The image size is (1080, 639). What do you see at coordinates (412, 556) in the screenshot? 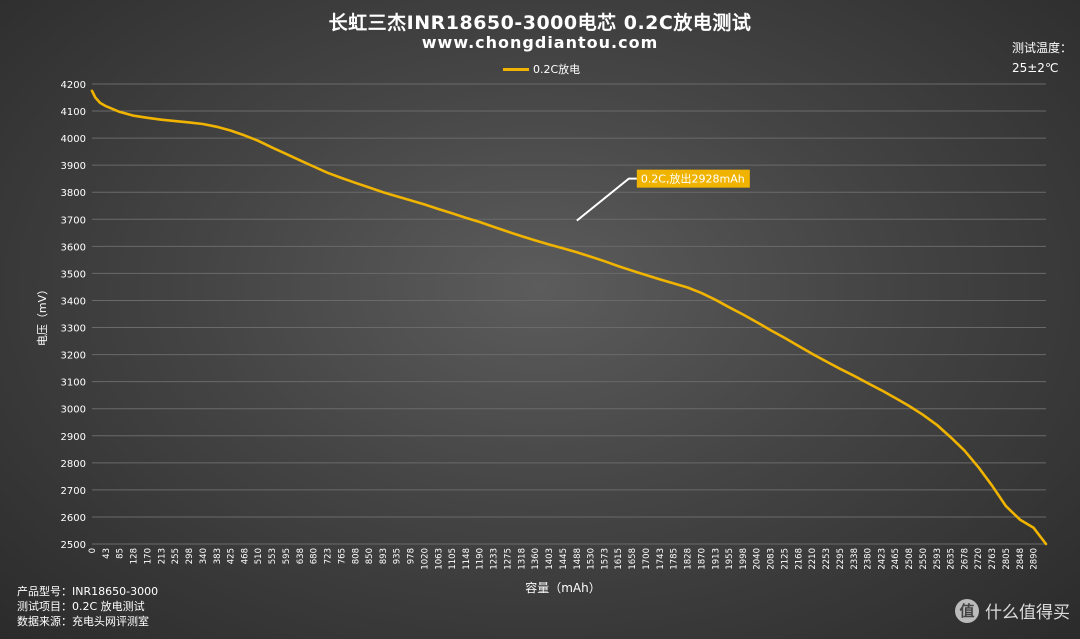
I see `x-tick-label: 978` at bounding box center [412, 556].